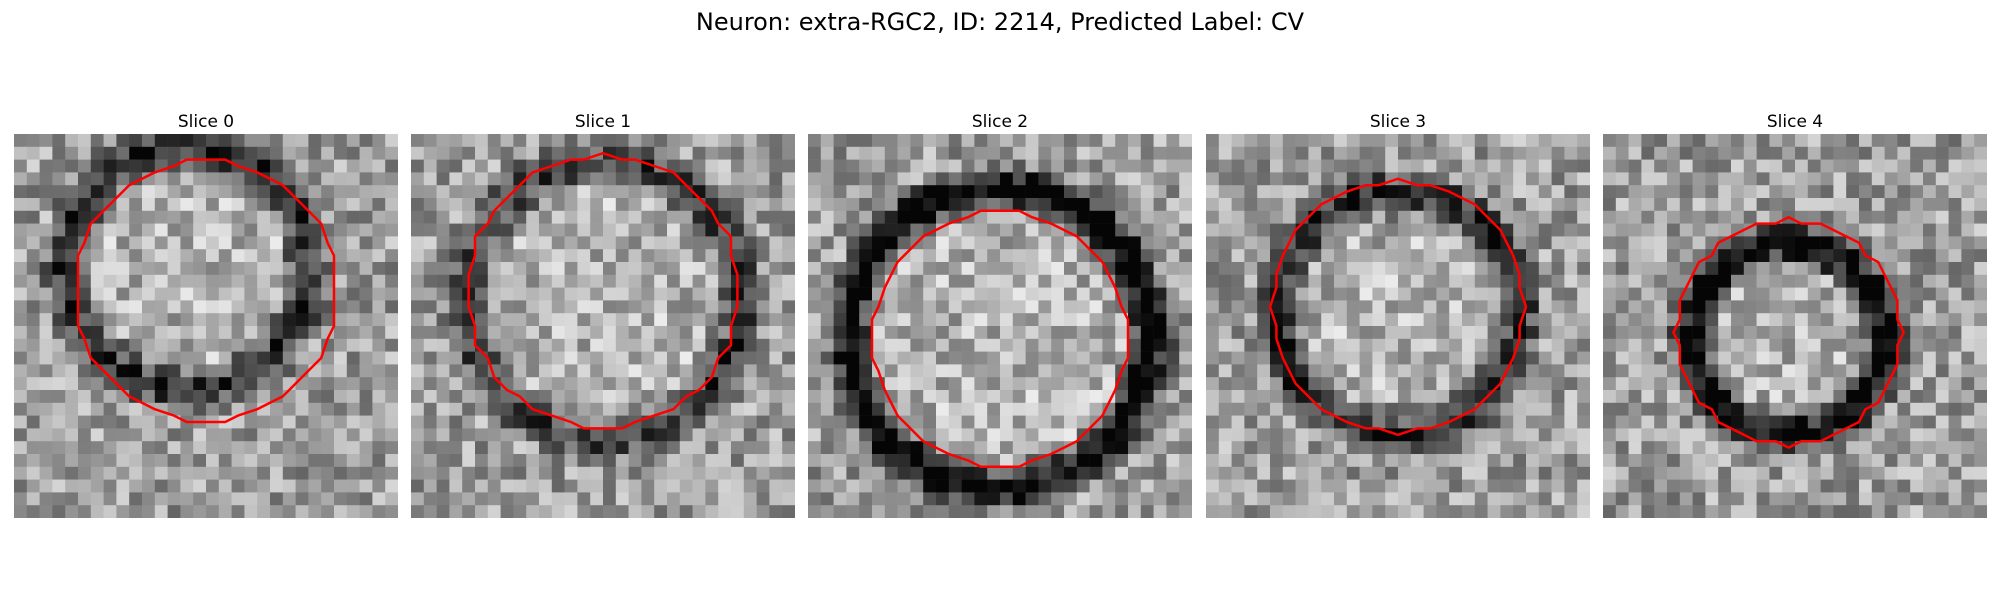  I want to click on slice-title-4: Slice 4, so click(1795, 122).